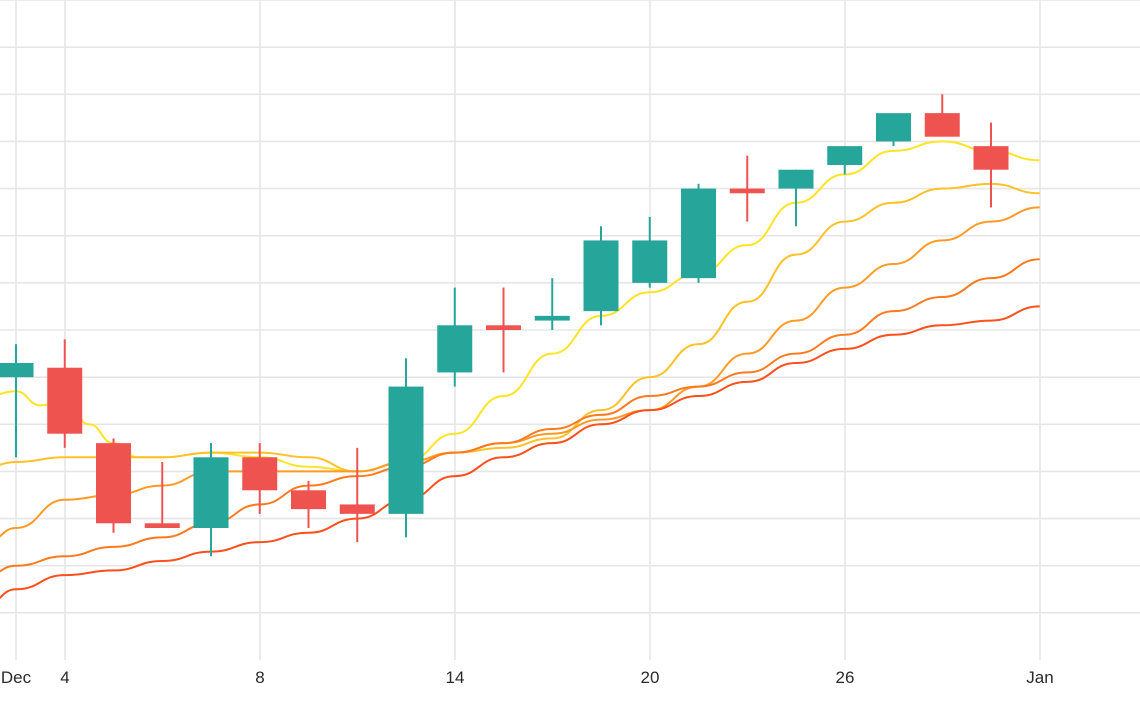 The width and height of the screenshot is (1140, 710). Describe the element at coordinates (64, 677) in the screenshot. I see `x-tick-label: 4` at that location.